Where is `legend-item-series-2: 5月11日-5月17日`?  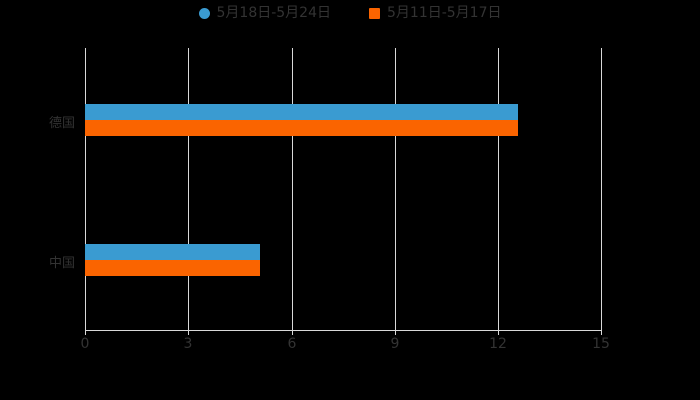 legend-item-series-2: 5月11日-5月17日 is located at coordinates (435, 13).